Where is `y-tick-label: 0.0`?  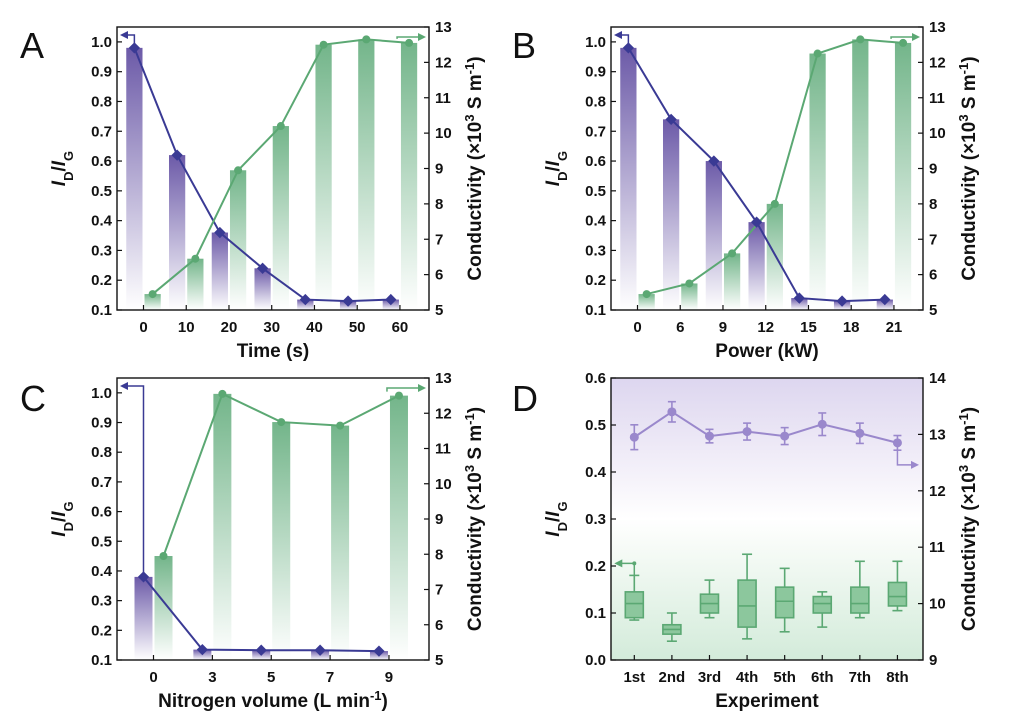 y-tick-label: 0.0 is located at coordinates (595, 660).